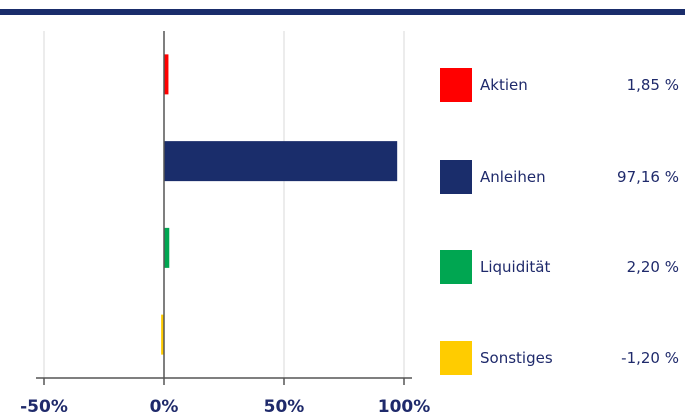 The height and width of the screenshot is (416, 685). Describe the element at coordinates (504, 85) in the screenshot. I see `legend-label-aktien: Aktien` at that location.